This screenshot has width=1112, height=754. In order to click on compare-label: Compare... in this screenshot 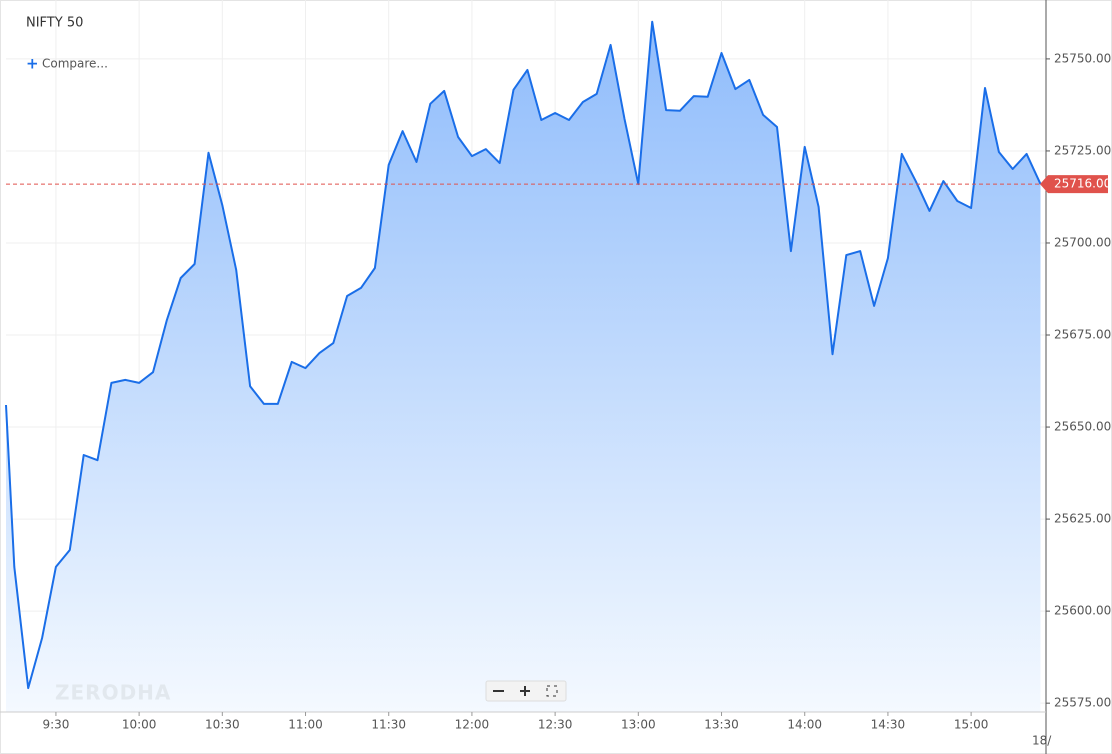, I will do `click(75, 64)`.